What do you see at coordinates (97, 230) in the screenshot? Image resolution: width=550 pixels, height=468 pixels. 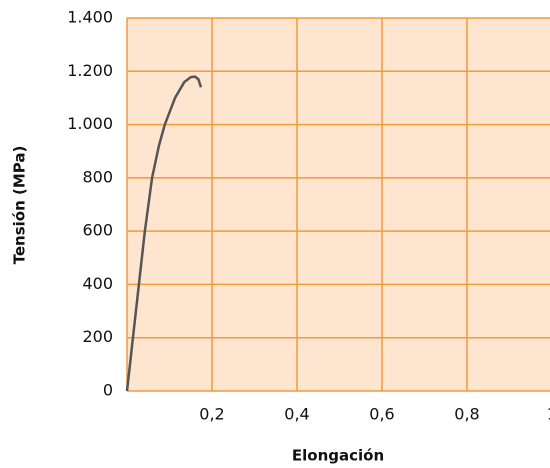 I see `y-tick-label: 600` at bounding box center [97, 230].